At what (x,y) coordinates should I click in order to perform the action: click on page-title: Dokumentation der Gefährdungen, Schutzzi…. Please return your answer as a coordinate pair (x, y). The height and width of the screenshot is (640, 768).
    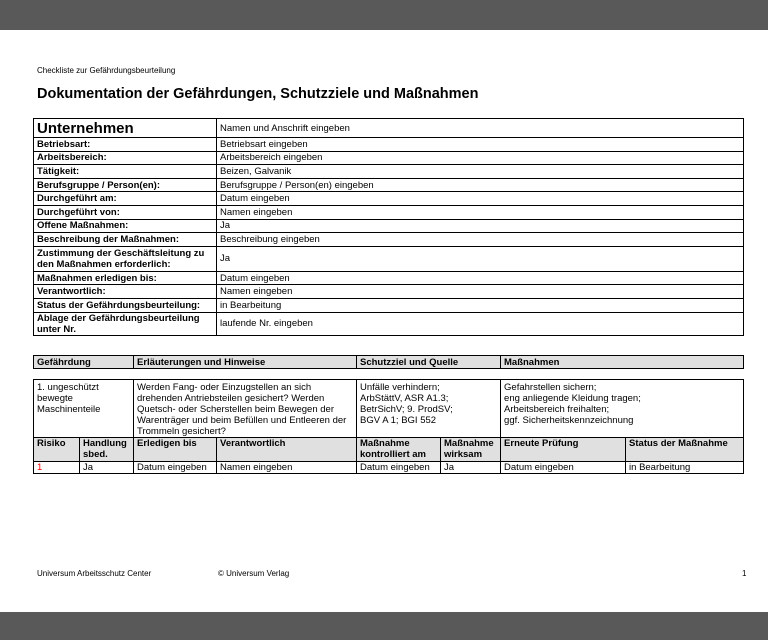
    Looking at the image, I should click on (258, 94).